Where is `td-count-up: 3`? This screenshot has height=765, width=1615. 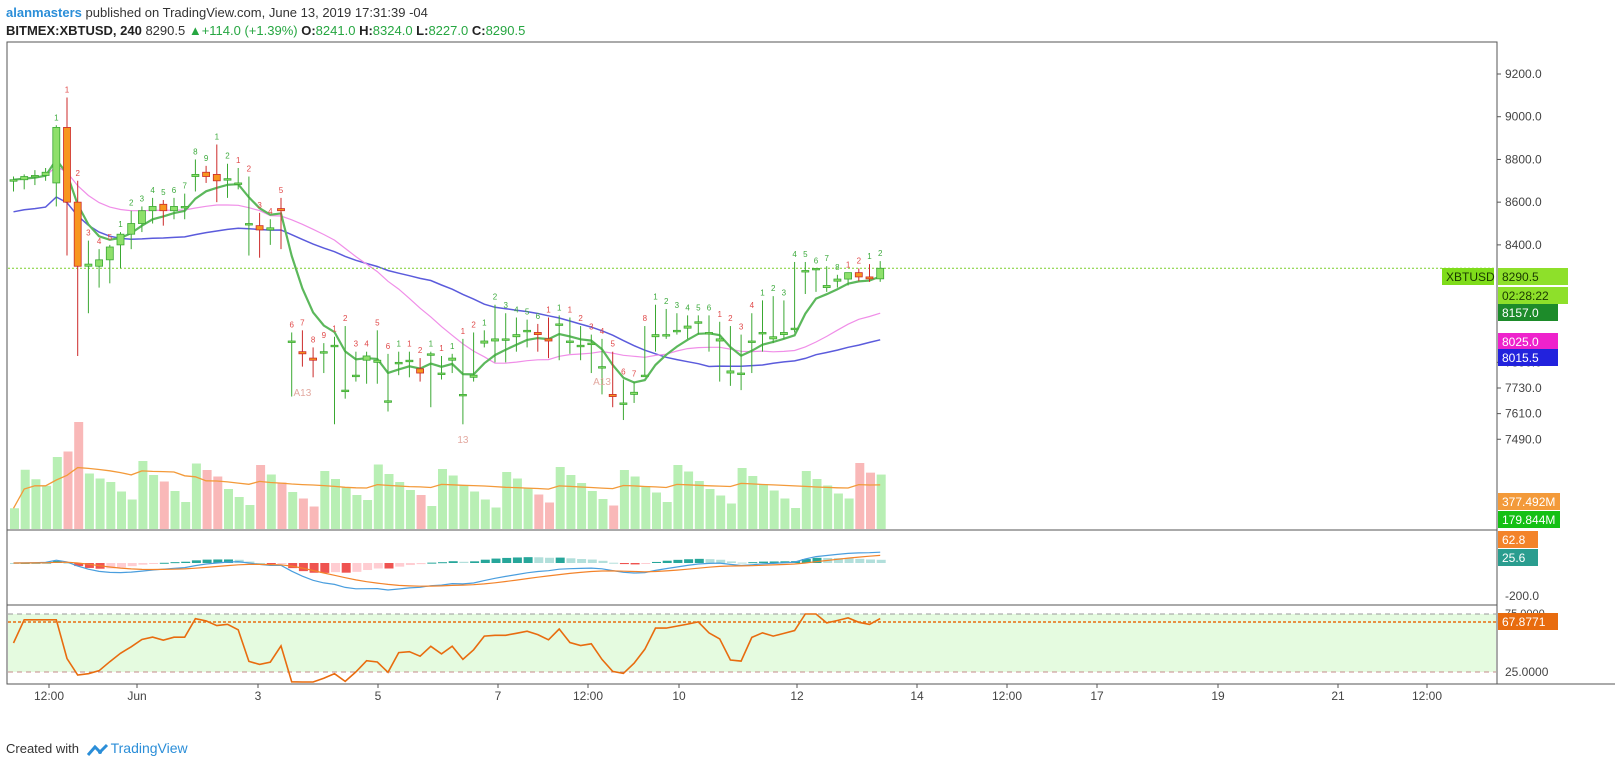
td-count-up: 3 is located at coordinates (142, 198).